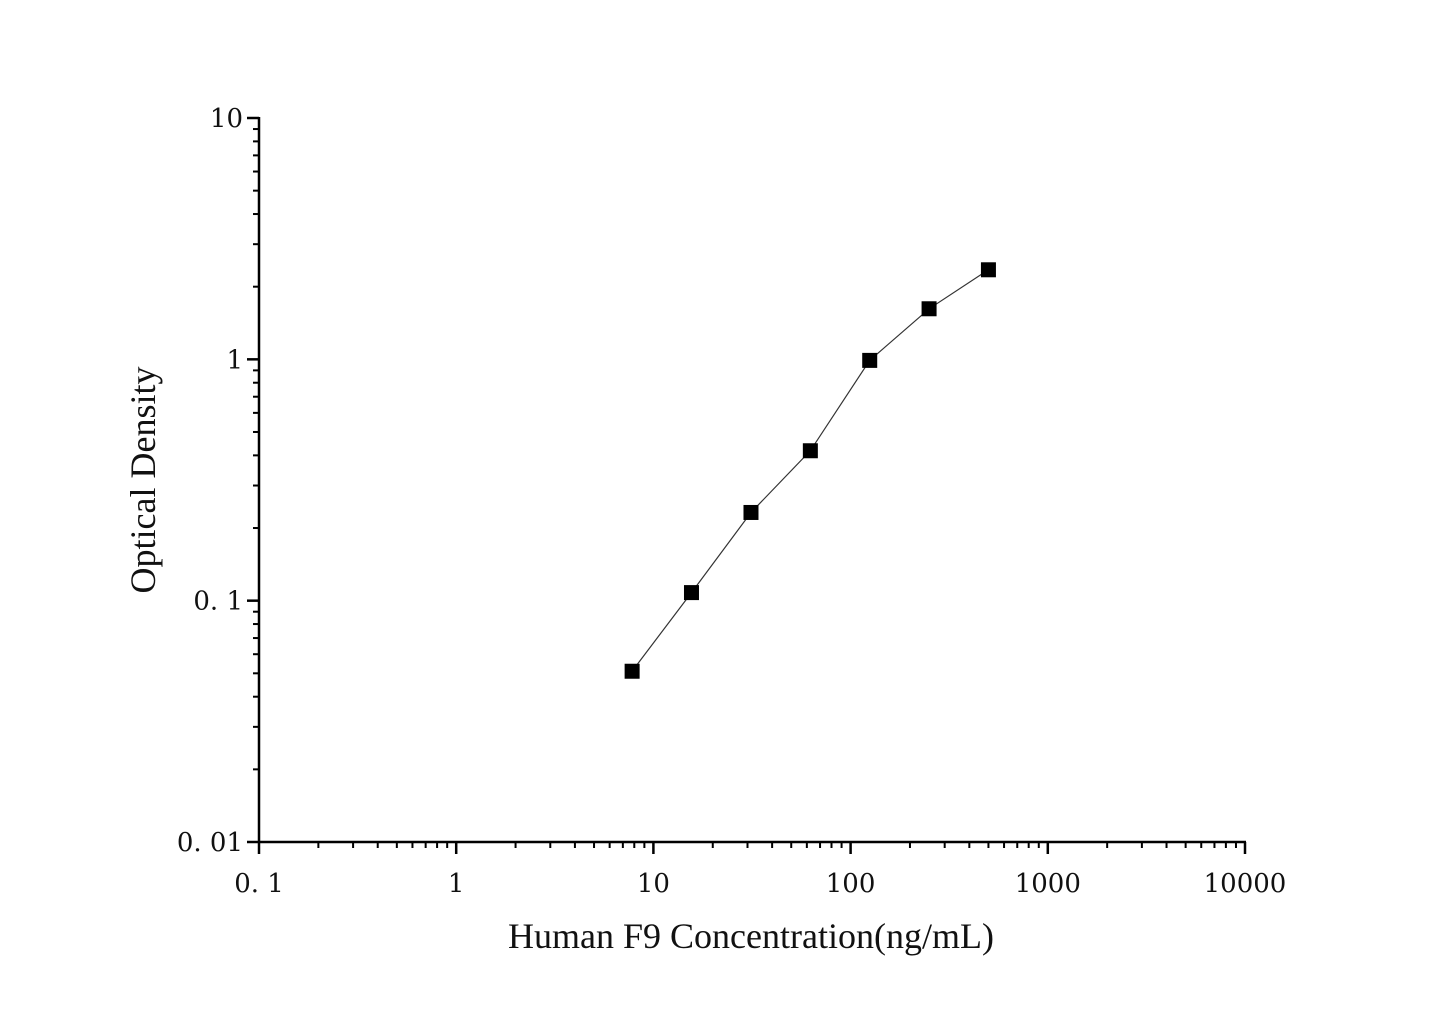 Image resolution: width=1445 pixels, height=1009 pixels. I want to click on x-tick-label: 0. 1, so click(259, 884).